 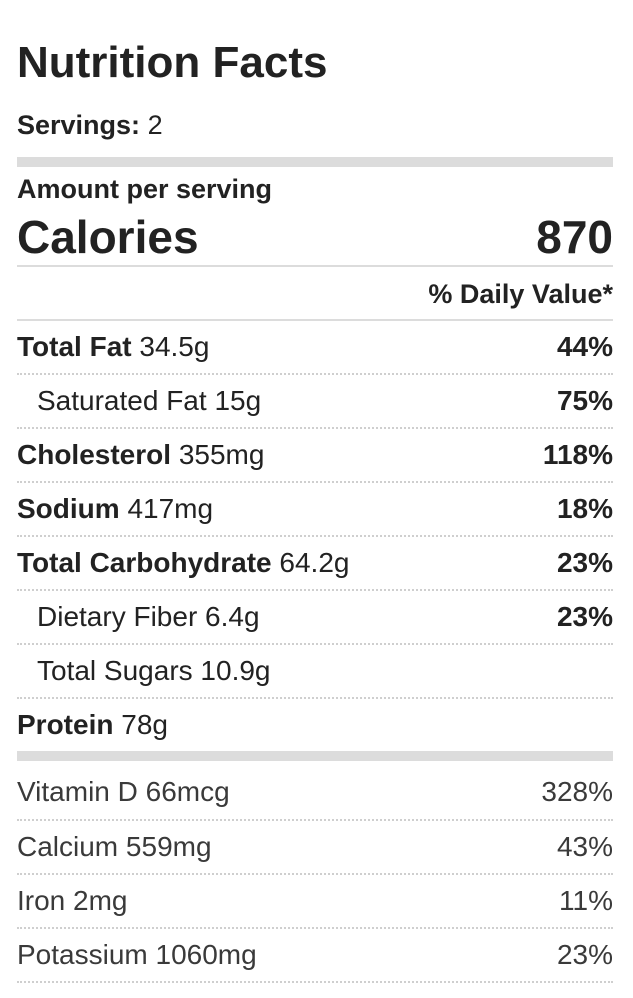 What do you see at coordinates (122, 400) in the screenshot?
I see `nutrient-name: Saturated Fat` at bounding box center [122, 400].